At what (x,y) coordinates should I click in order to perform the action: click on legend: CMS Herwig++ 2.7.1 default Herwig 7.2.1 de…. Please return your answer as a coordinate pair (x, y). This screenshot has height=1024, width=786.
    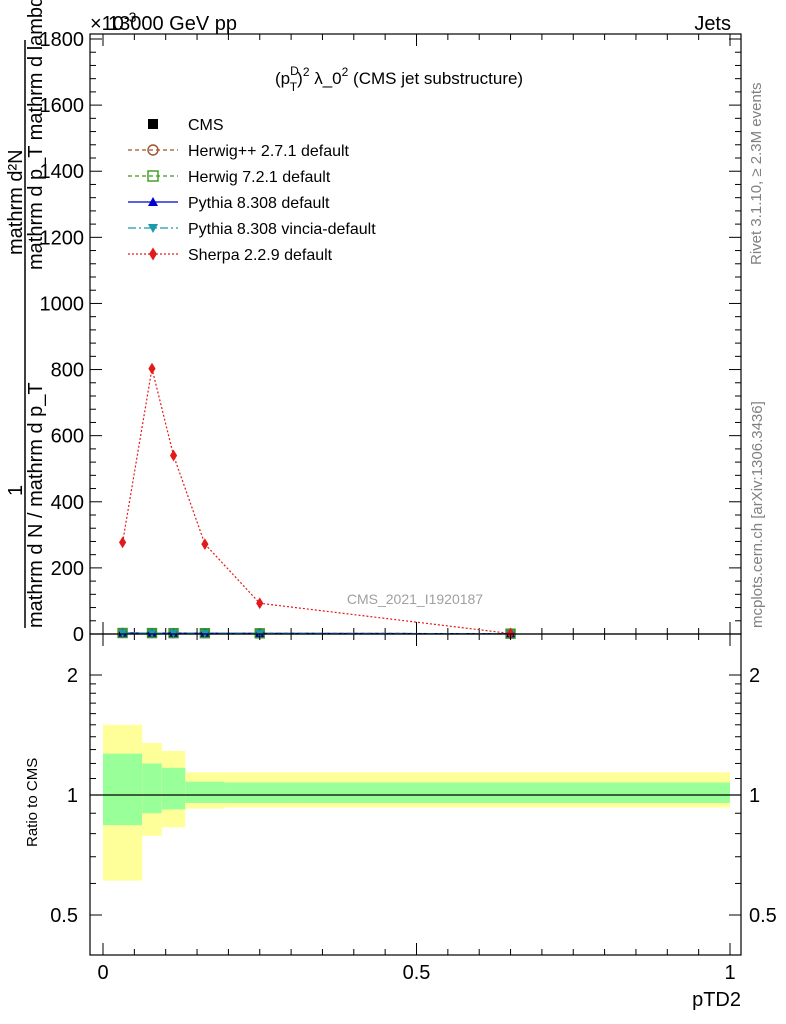
    Looking at the image, I should click on (252, 190).